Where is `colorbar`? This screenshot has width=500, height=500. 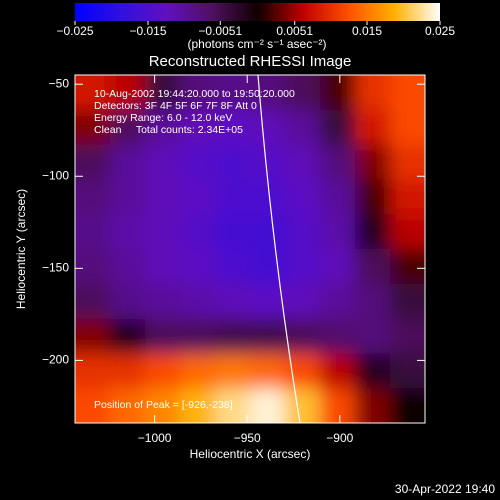 colorbar is located at coordinates (257, 12).